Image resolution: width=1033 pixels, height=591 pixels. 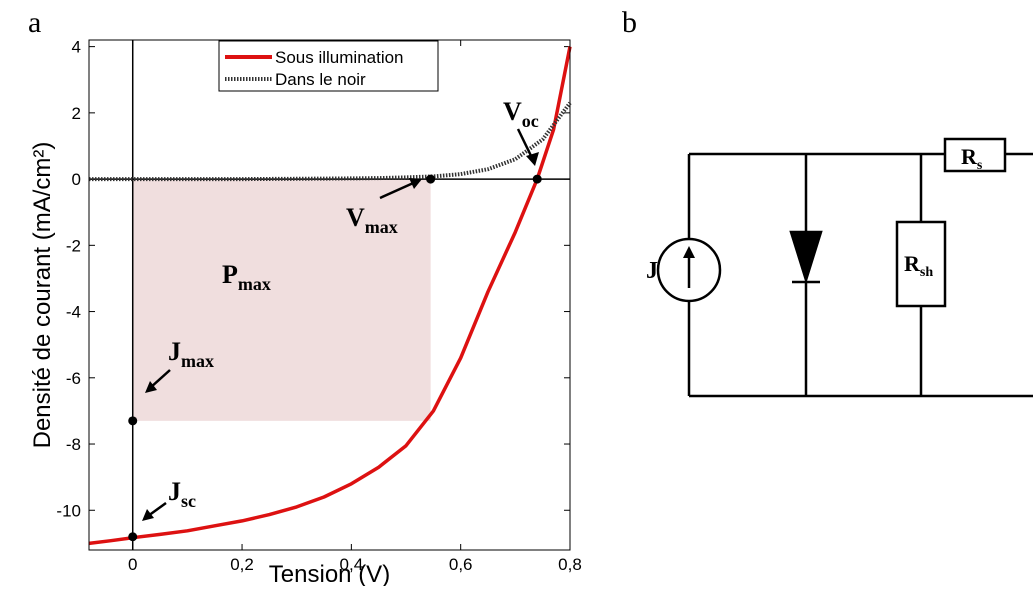 I want to click on jmax-annotation: Jmax, so click(x=191, y=354).